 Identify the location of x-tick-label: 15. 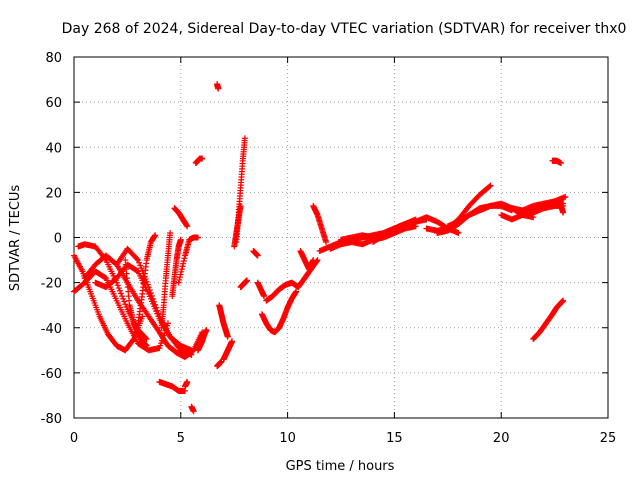
(394, 438).